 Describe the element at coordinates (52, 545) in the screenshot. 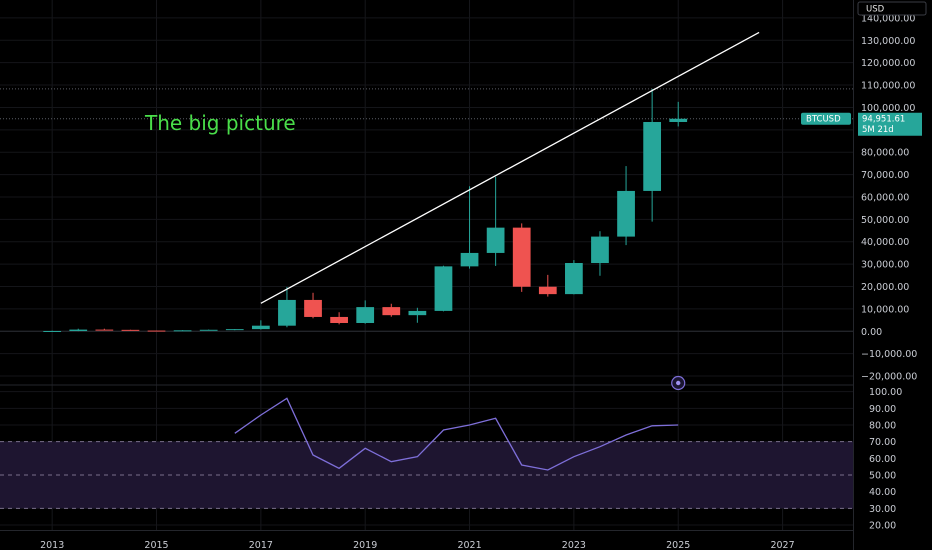

I see `time-tick-label: 2013` at that location.